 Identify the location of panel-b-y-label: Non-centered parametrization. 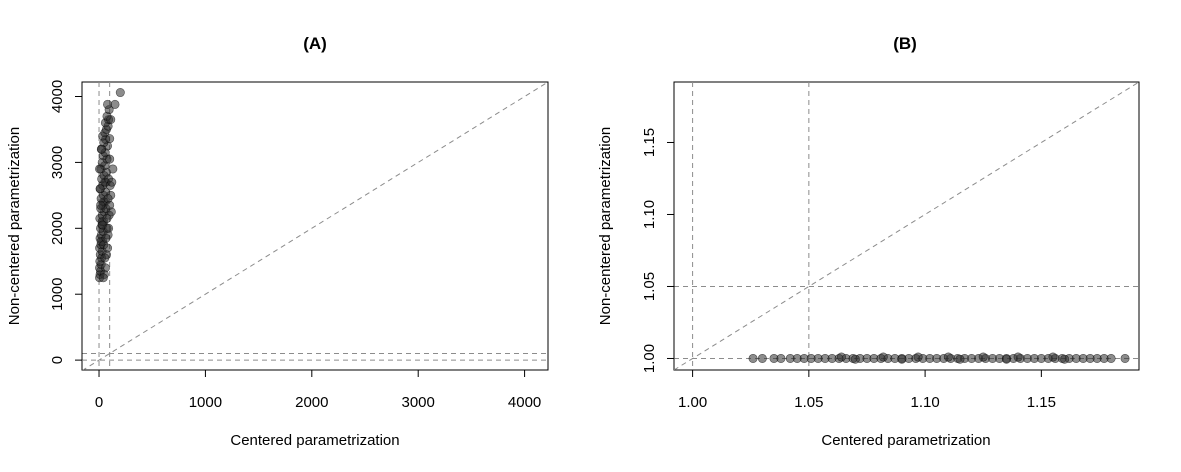
(605, 226).